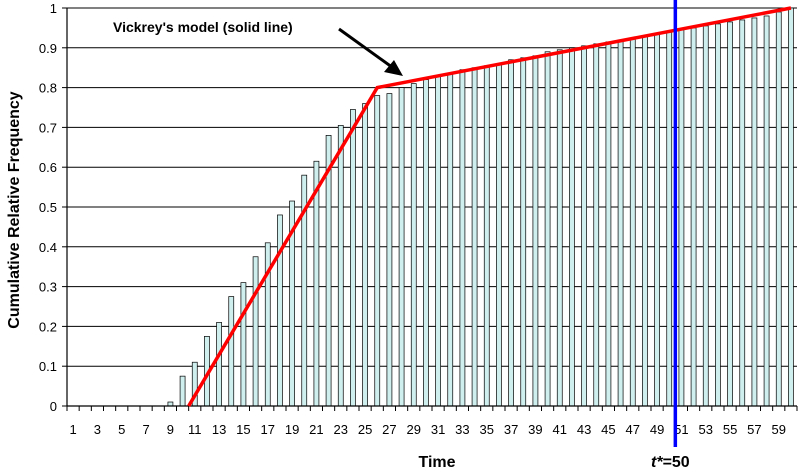  I want to click on x-tick-label: 47, so click(633, 429).